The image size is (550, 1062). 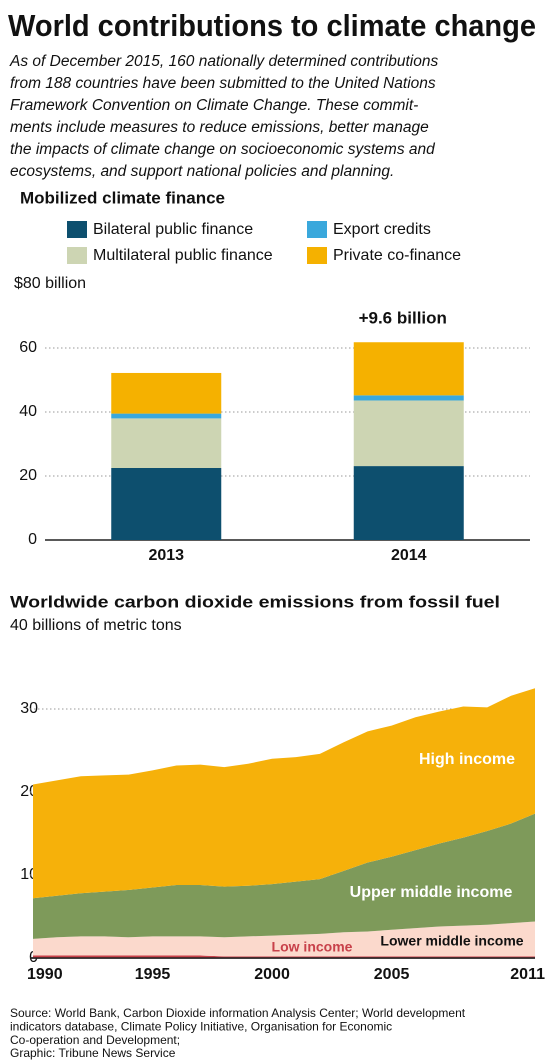 I want to click on legend-label: Private co-finance, so click(x=397, y=255).